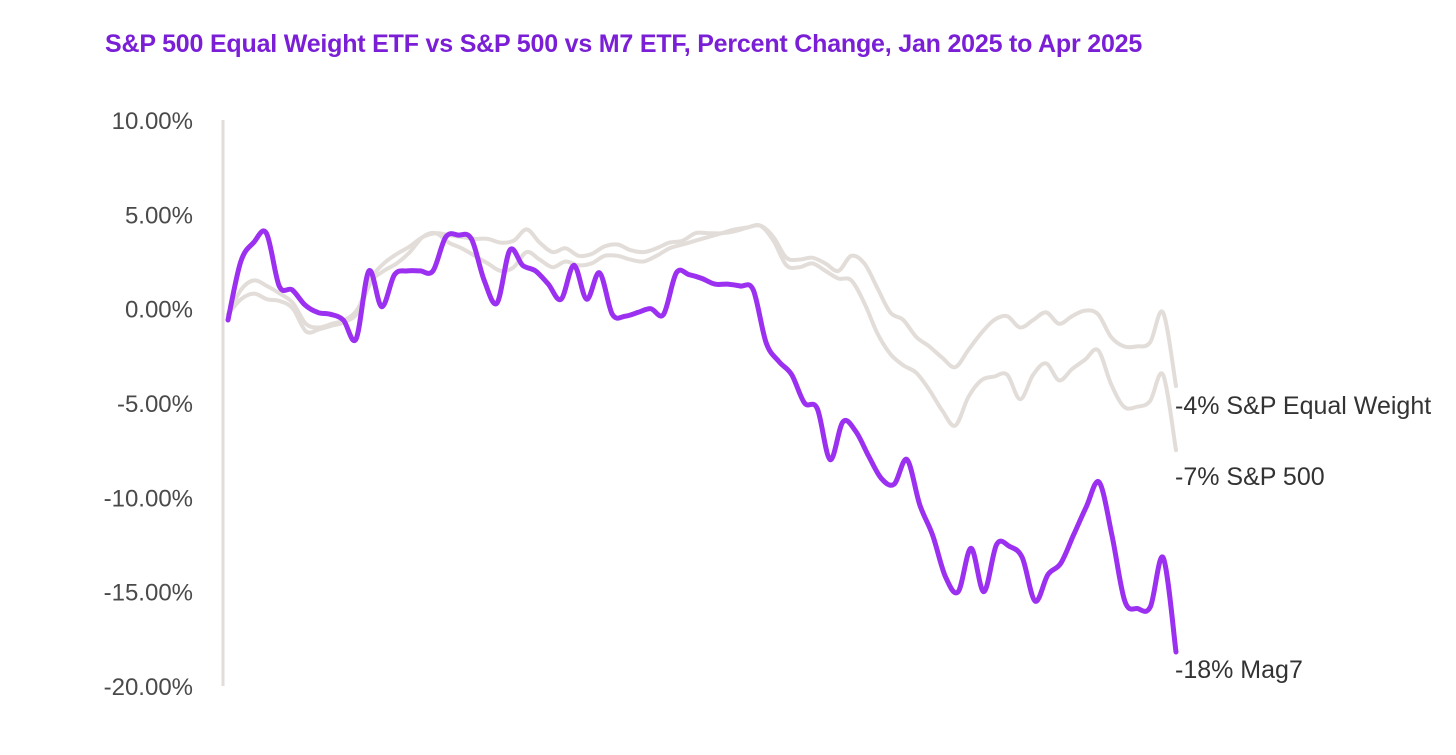  I want to click on y-tick-label: 5.00%, so click(159, 215).